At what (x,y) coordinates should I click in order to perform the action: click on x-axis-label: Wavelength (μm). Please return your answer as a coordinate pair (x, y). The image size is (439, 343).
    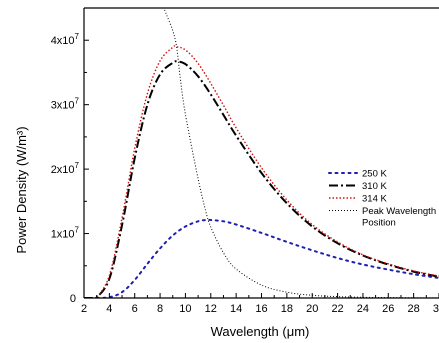
    Looking at the image, I should click on (260, 331).